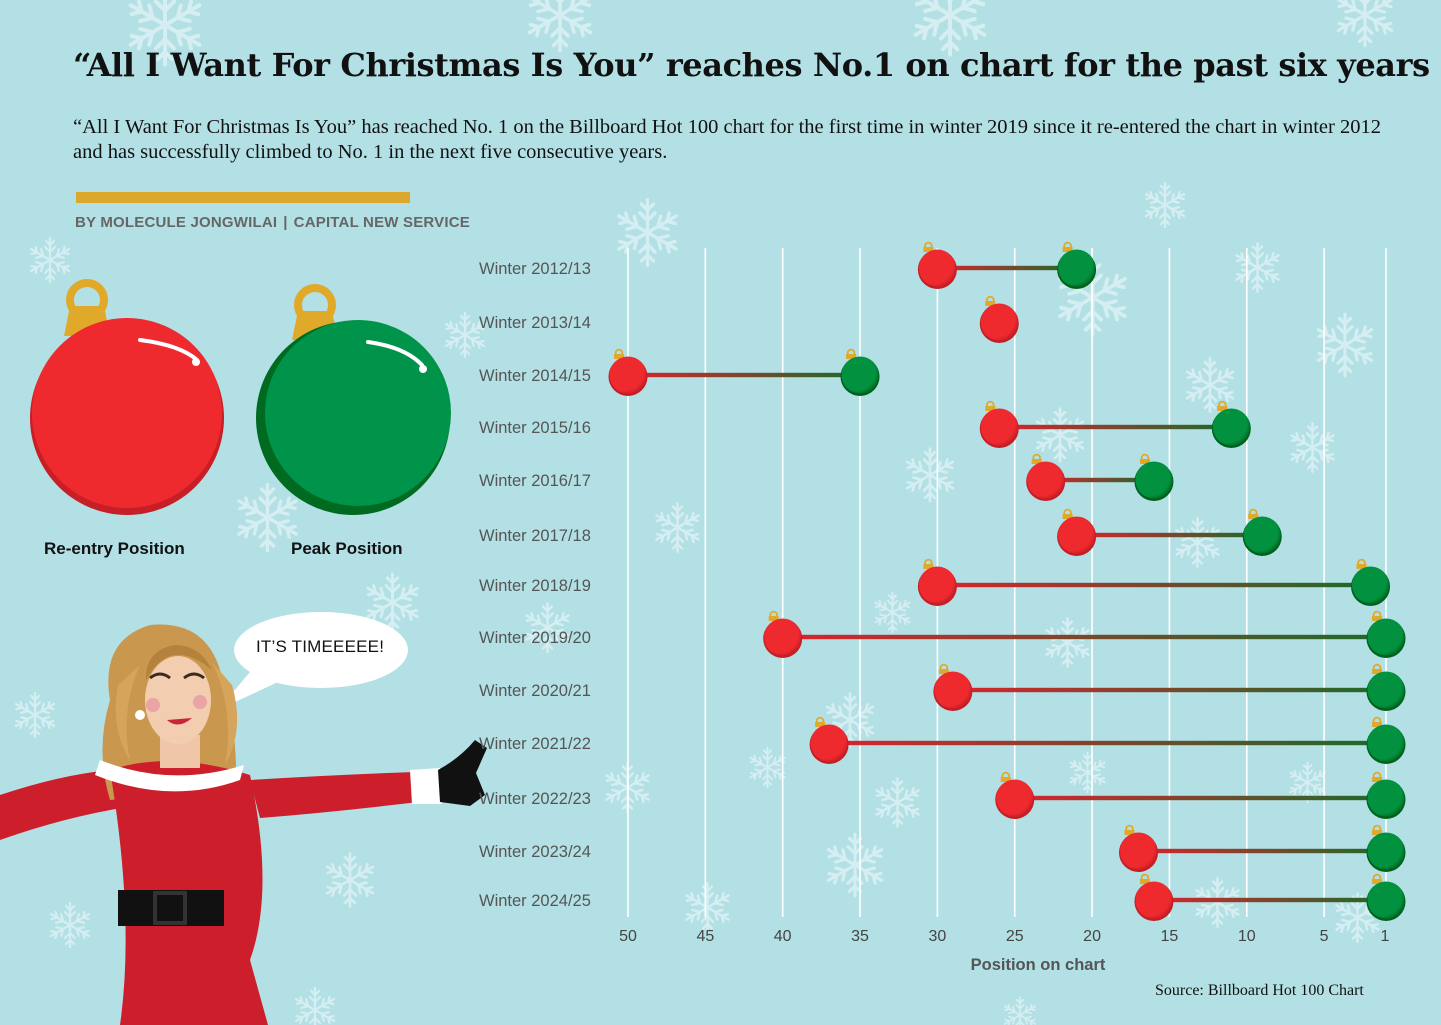 The image size is (1441, 1025). I want to click on speech-bubble-text: IT’S TIMEEEEE!, so click(320, 646).